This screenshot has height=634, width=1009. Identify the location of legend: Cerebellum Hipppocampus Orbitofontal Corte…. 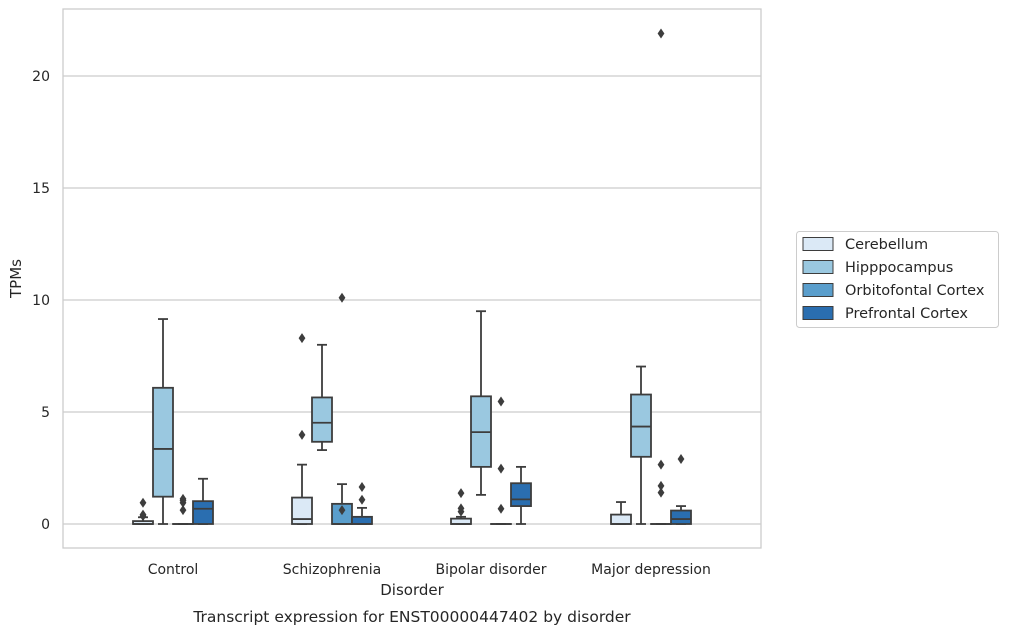
(897, 279).